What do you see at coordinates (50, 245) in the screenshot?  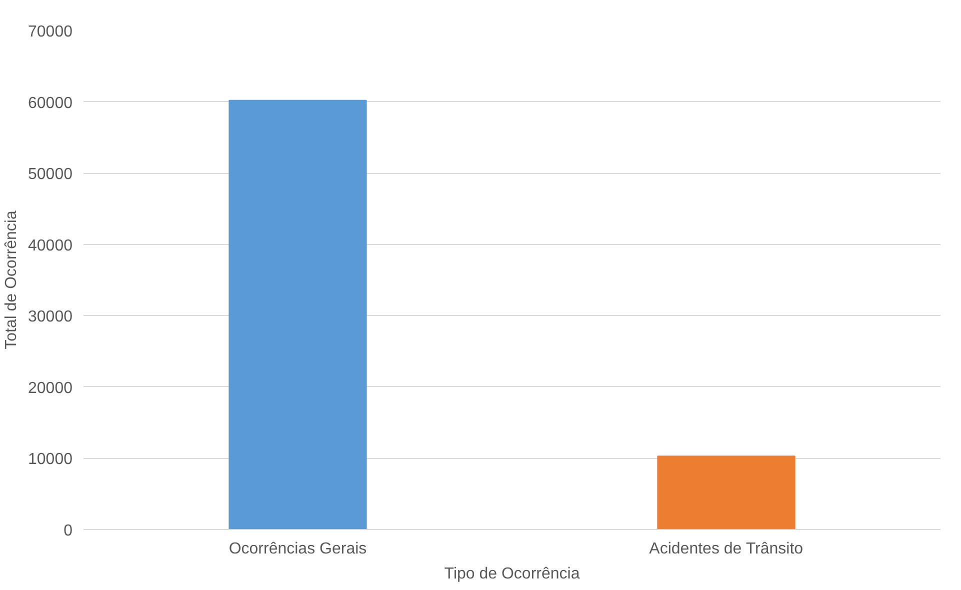 I see `y-tick-label: 40000` at bounding box center [50, 245].